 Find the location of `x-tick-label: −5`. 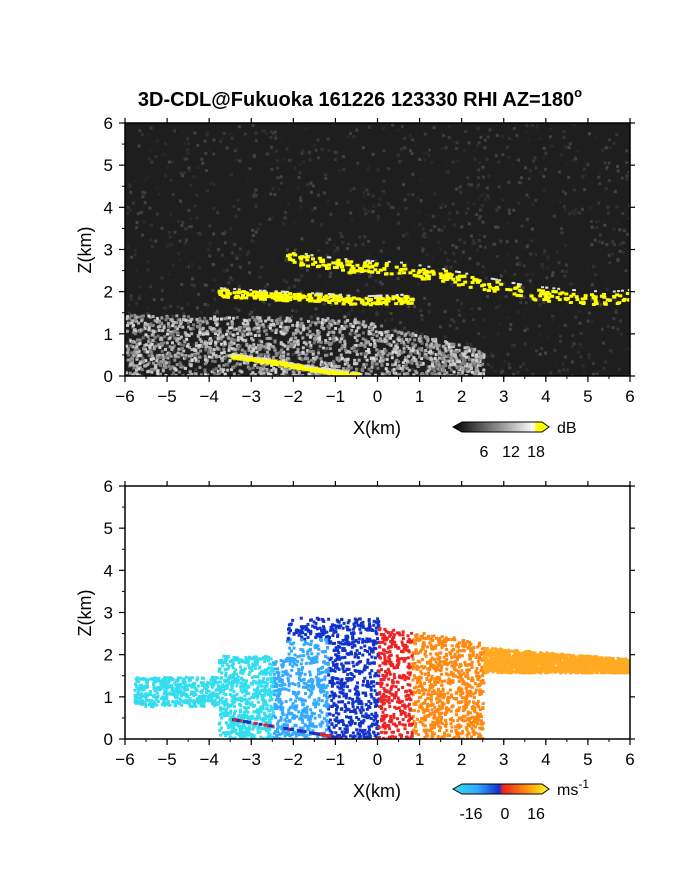

x-tick-label: −5 is located at coordinates (166, 396).